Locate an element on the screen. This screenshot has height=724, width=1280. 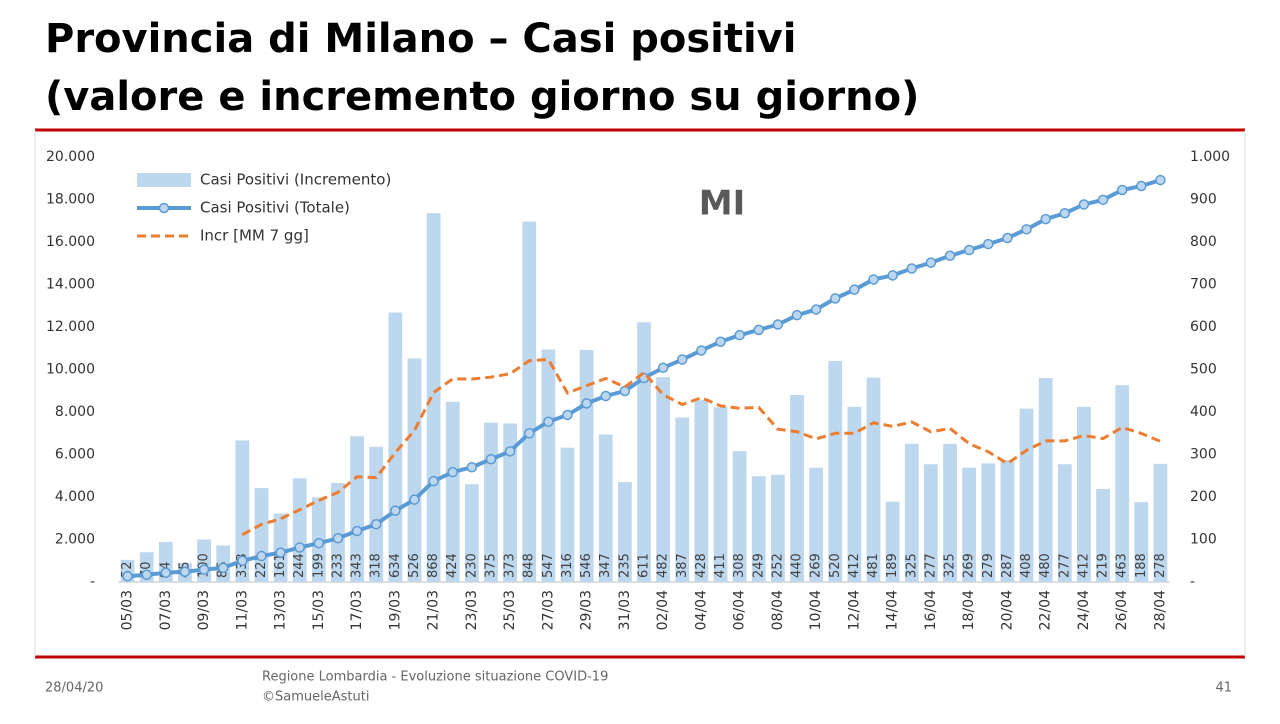
x-tick-label: 02/04 is located at coordinates (663, 610).